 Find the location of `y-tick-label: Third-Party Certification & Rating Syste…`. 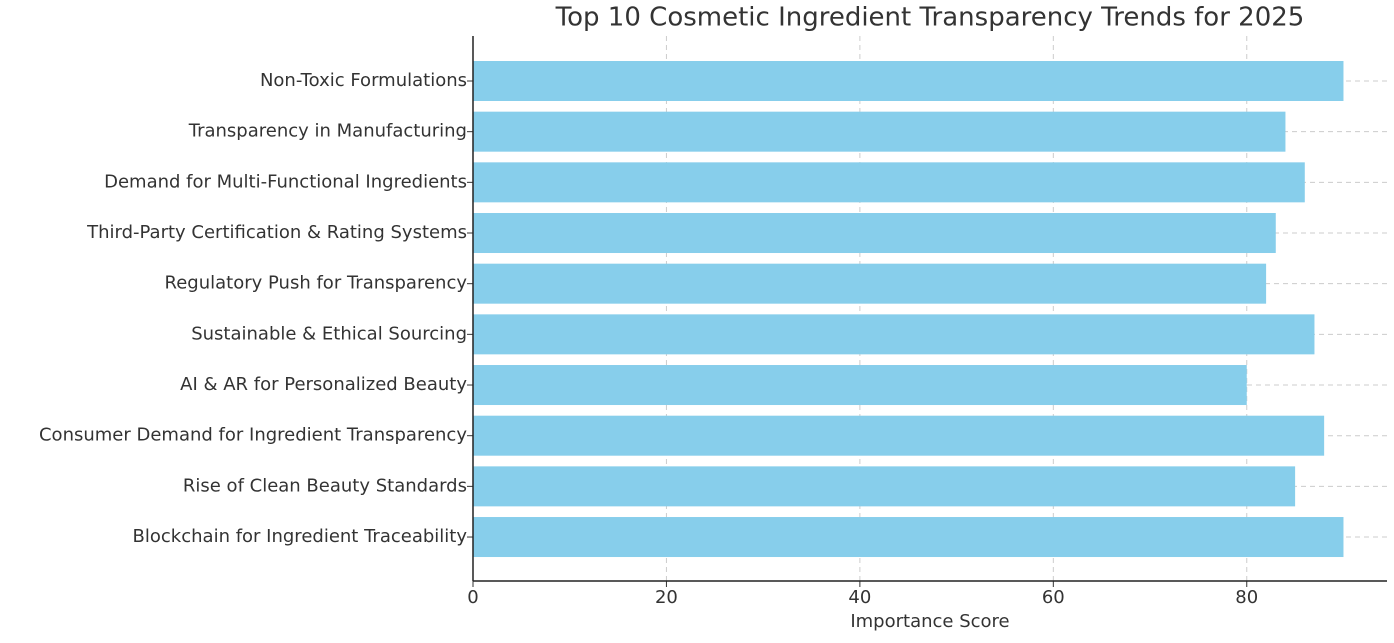

y-tick-label: Third-Party Certification & Rating Syste… is located at coordinates (276, 232).